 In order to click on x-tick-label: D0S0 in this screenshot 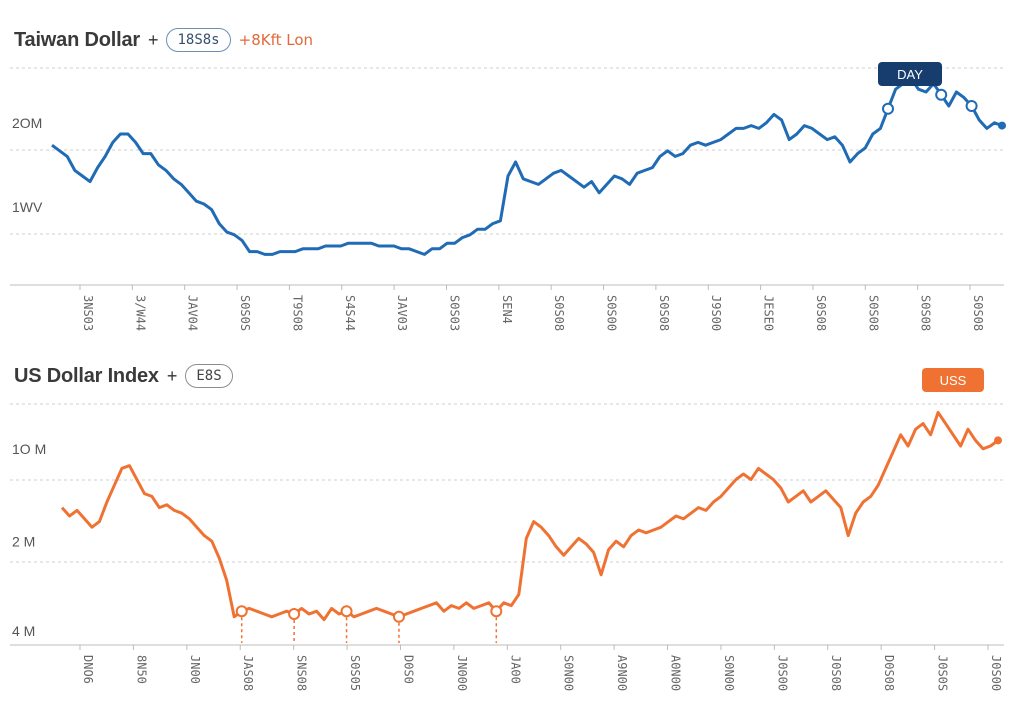, I will do `click(408, 669)`.